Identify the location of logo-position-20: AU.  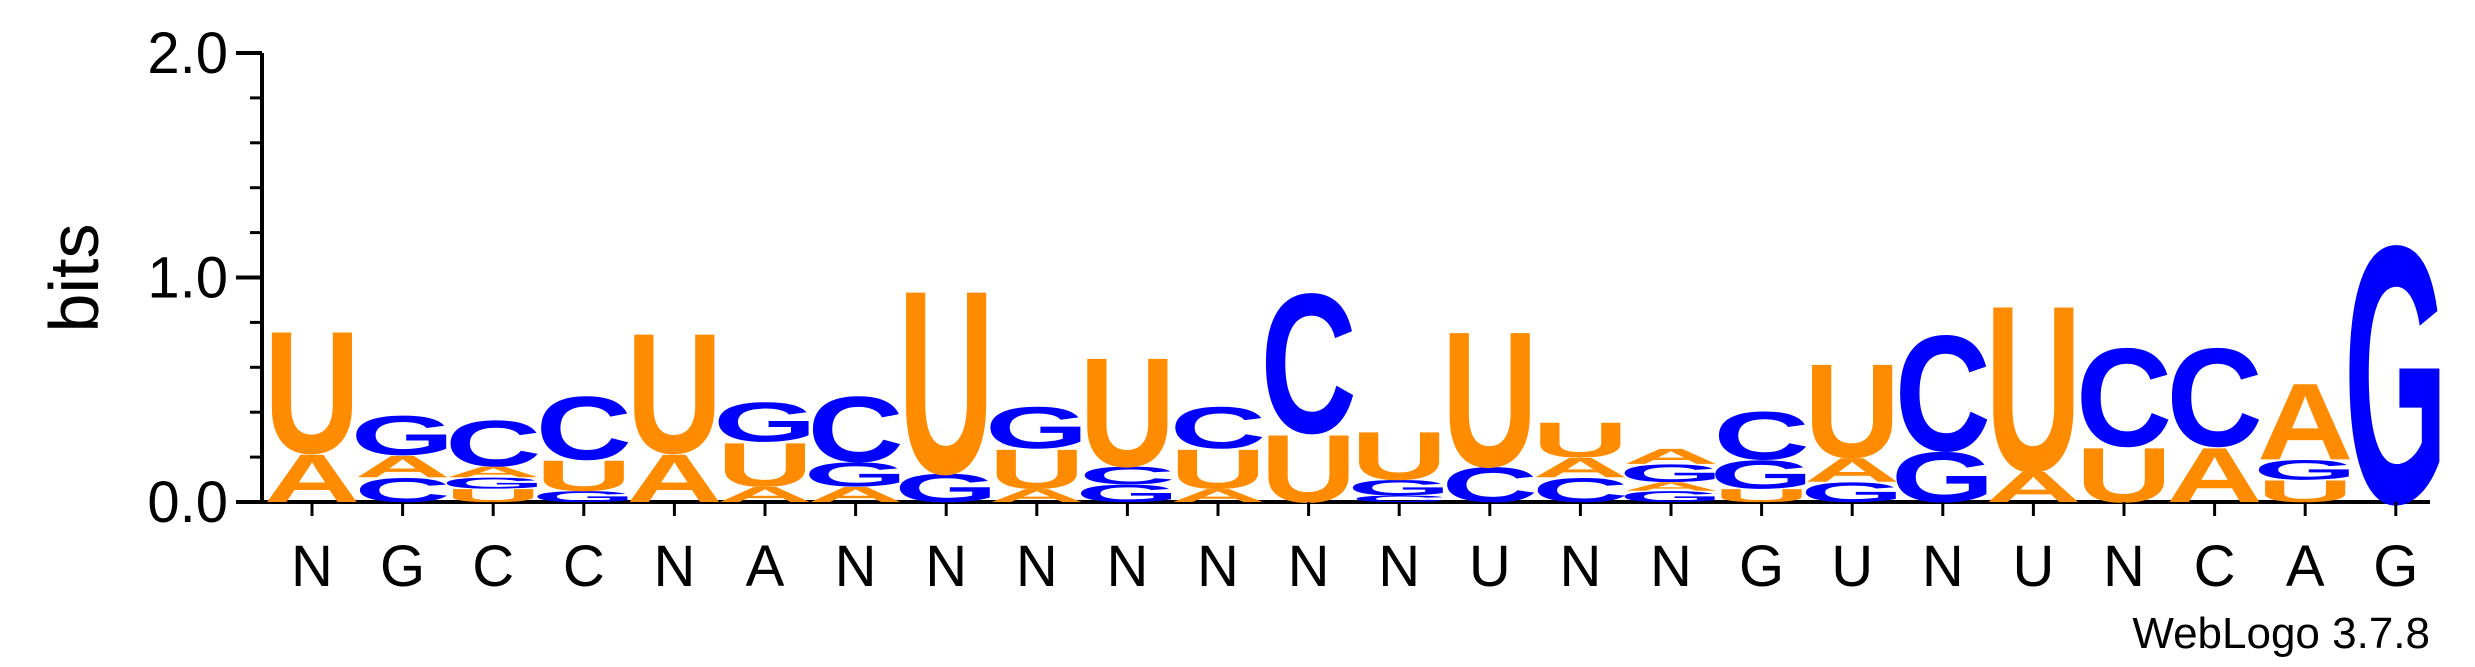
(2033, 388).